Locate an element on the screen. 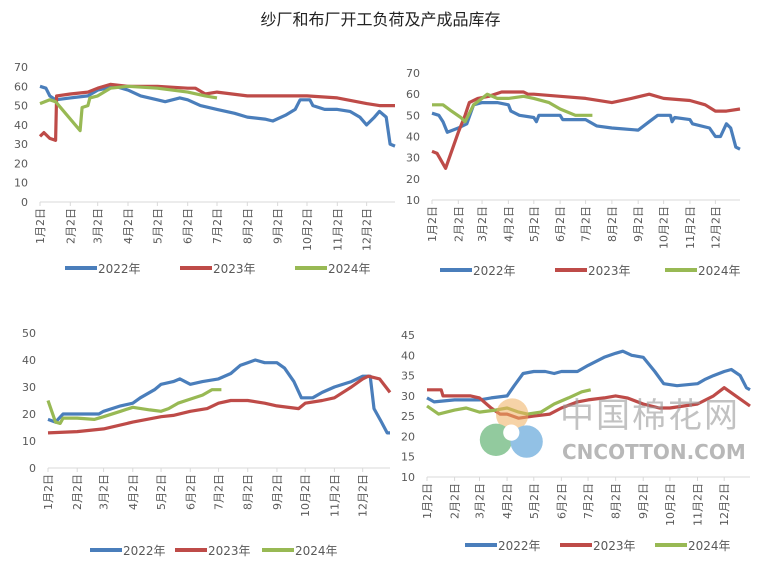 This screenshot has width=761, height=568. figure-title: 纱厂和布厂开工负荷及产成品库存 is located at coordinates (380, 19).